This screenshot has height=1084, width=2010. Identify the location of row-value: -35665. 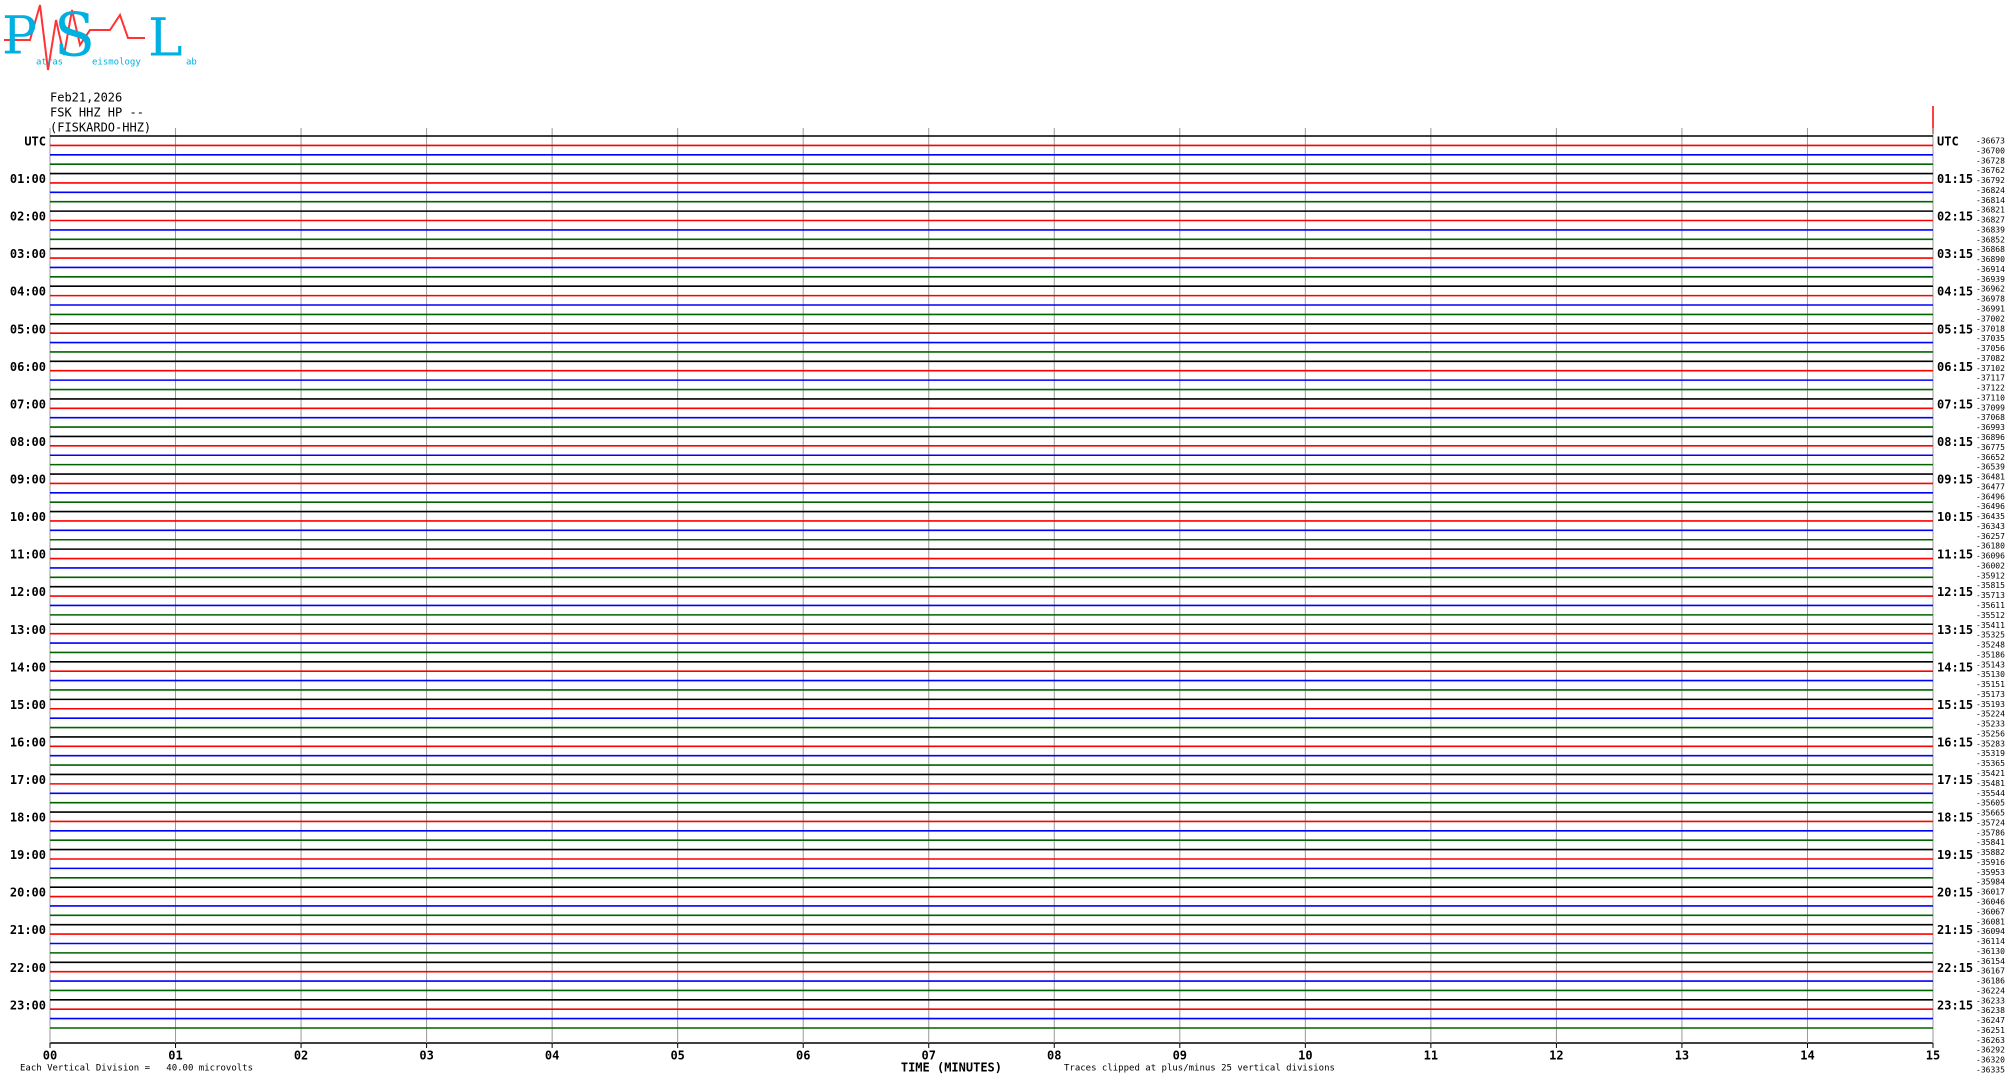
(1990, 813).